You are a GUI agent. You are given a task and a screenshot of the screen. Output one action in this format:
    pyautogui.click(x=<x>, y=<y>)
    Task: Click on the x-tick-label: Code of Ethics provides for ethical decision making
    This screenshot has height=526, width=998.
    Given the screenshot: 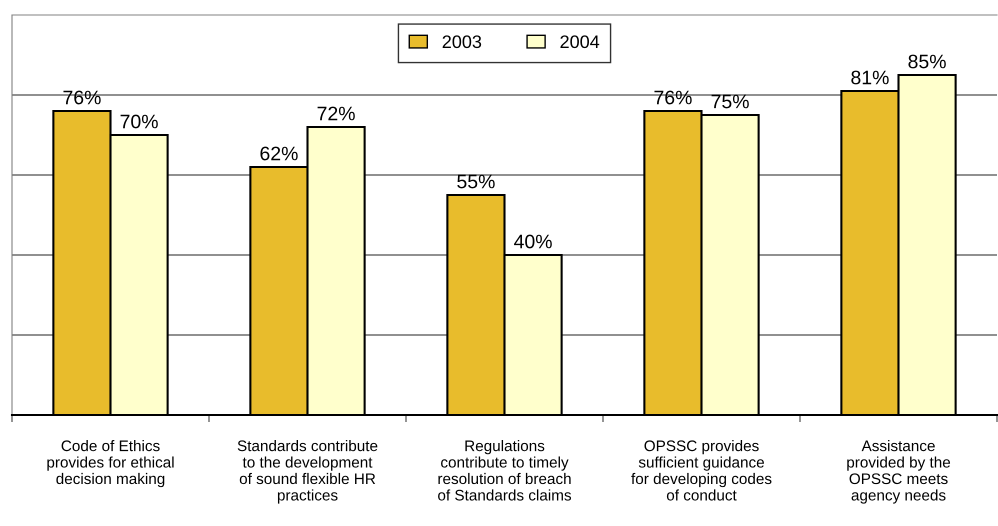 What is the action you would take?
    pyautogui.click(x=110, y=464)
    